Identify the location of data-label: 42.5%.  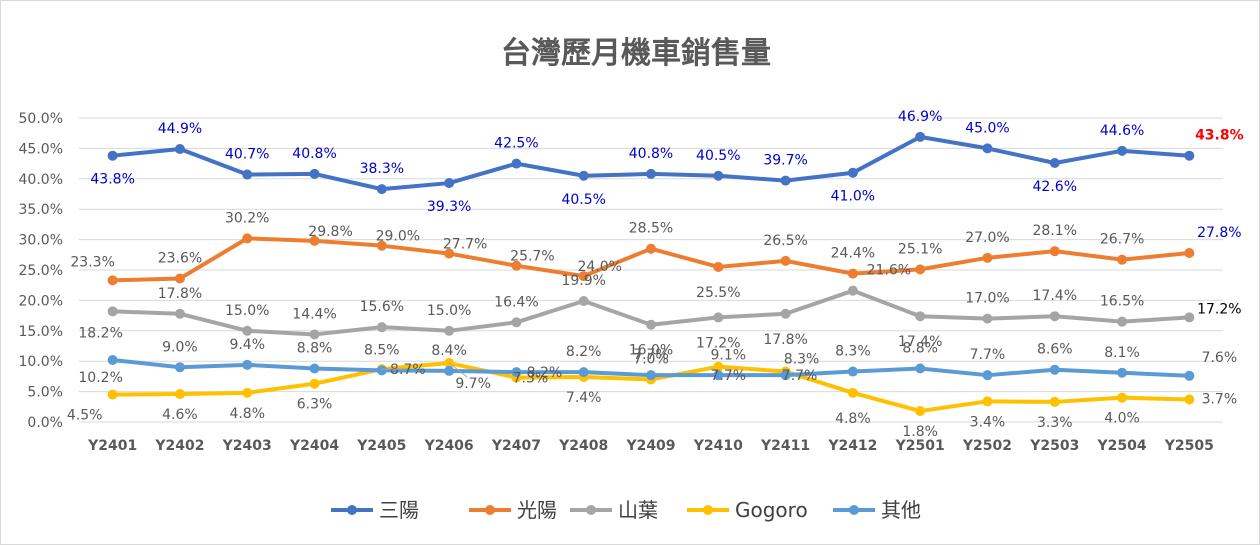
(516, 144).